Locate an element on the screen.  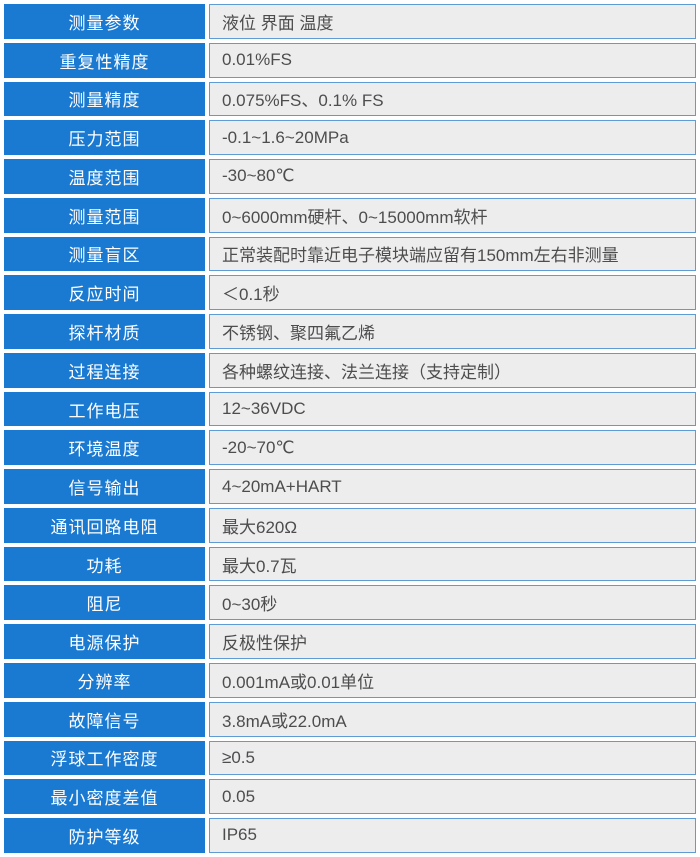
spec-label: 过程连接 is located at coordinates (104, 370).